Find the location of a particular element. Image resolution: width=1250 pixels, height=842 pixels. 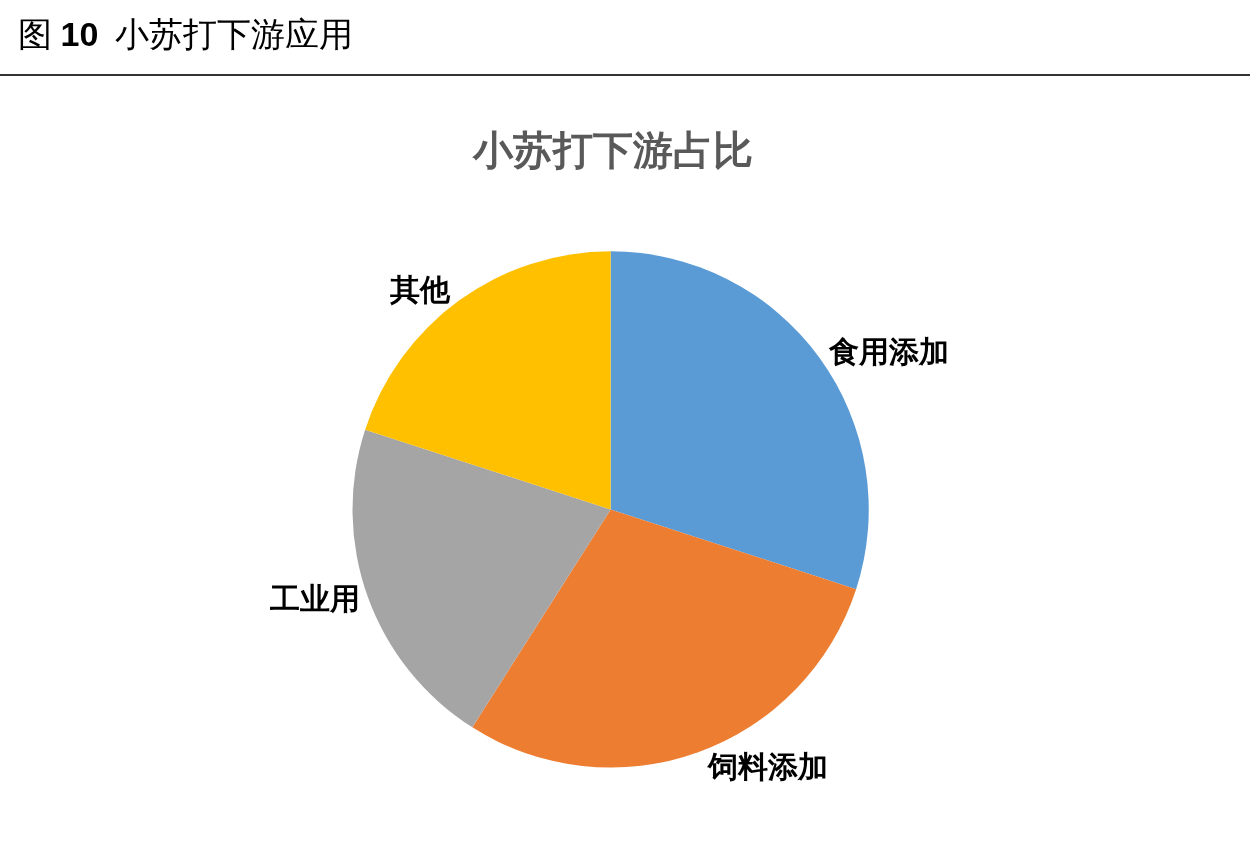

chart-title: 小苏打下游占比 is located at coordinates (612, 149).